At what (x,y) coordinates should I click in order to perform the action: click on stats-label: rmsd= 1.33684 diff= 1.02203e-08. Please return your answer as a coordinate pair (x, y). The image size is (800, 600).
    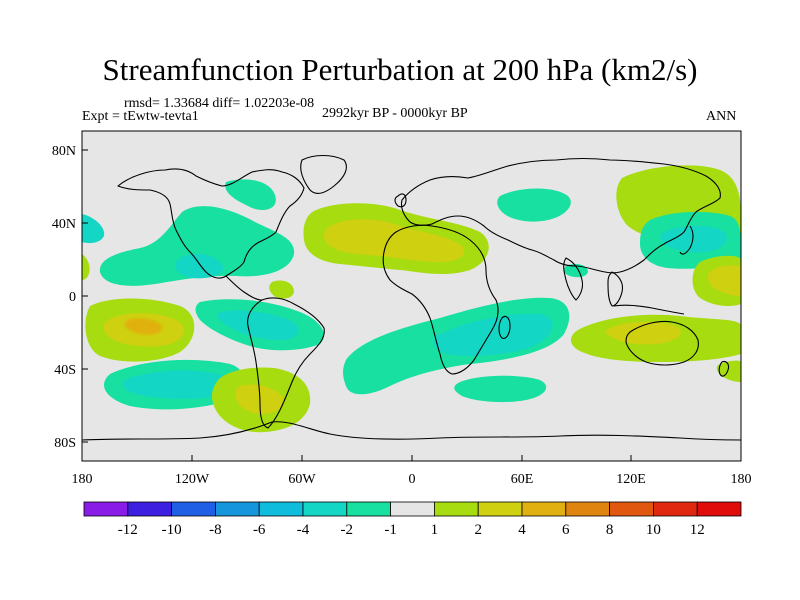
    Looking at the image, I should click on (219, 103).